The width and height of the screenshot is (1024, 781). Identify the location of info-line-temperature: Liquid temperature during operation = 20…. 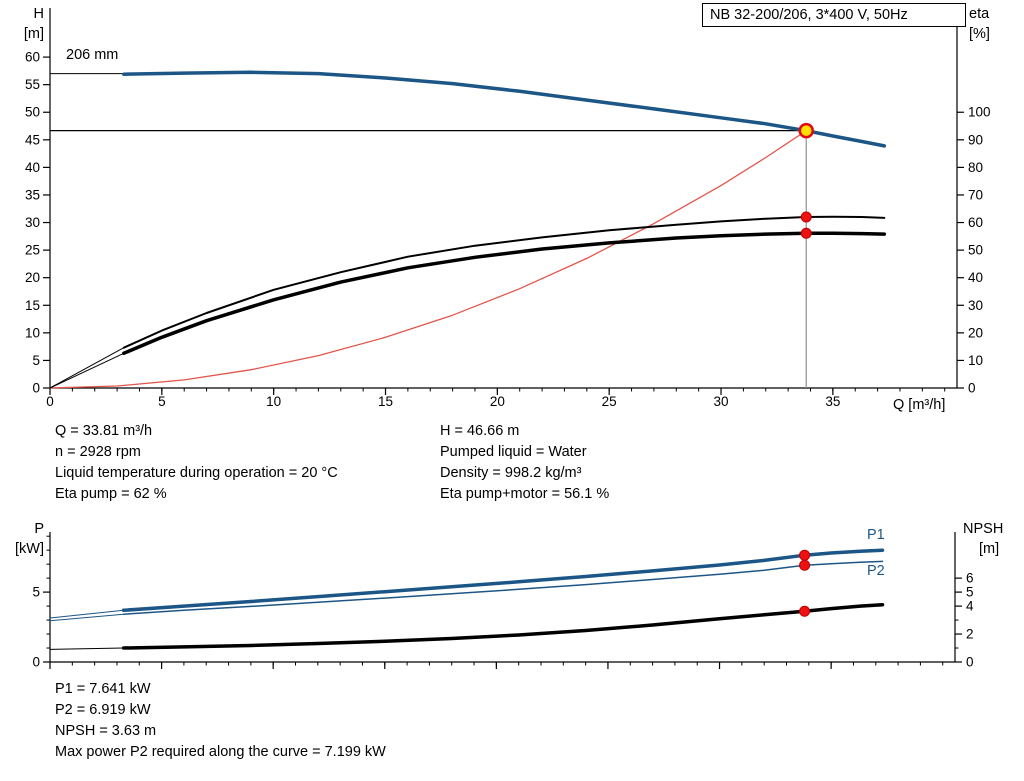
(196, 473).